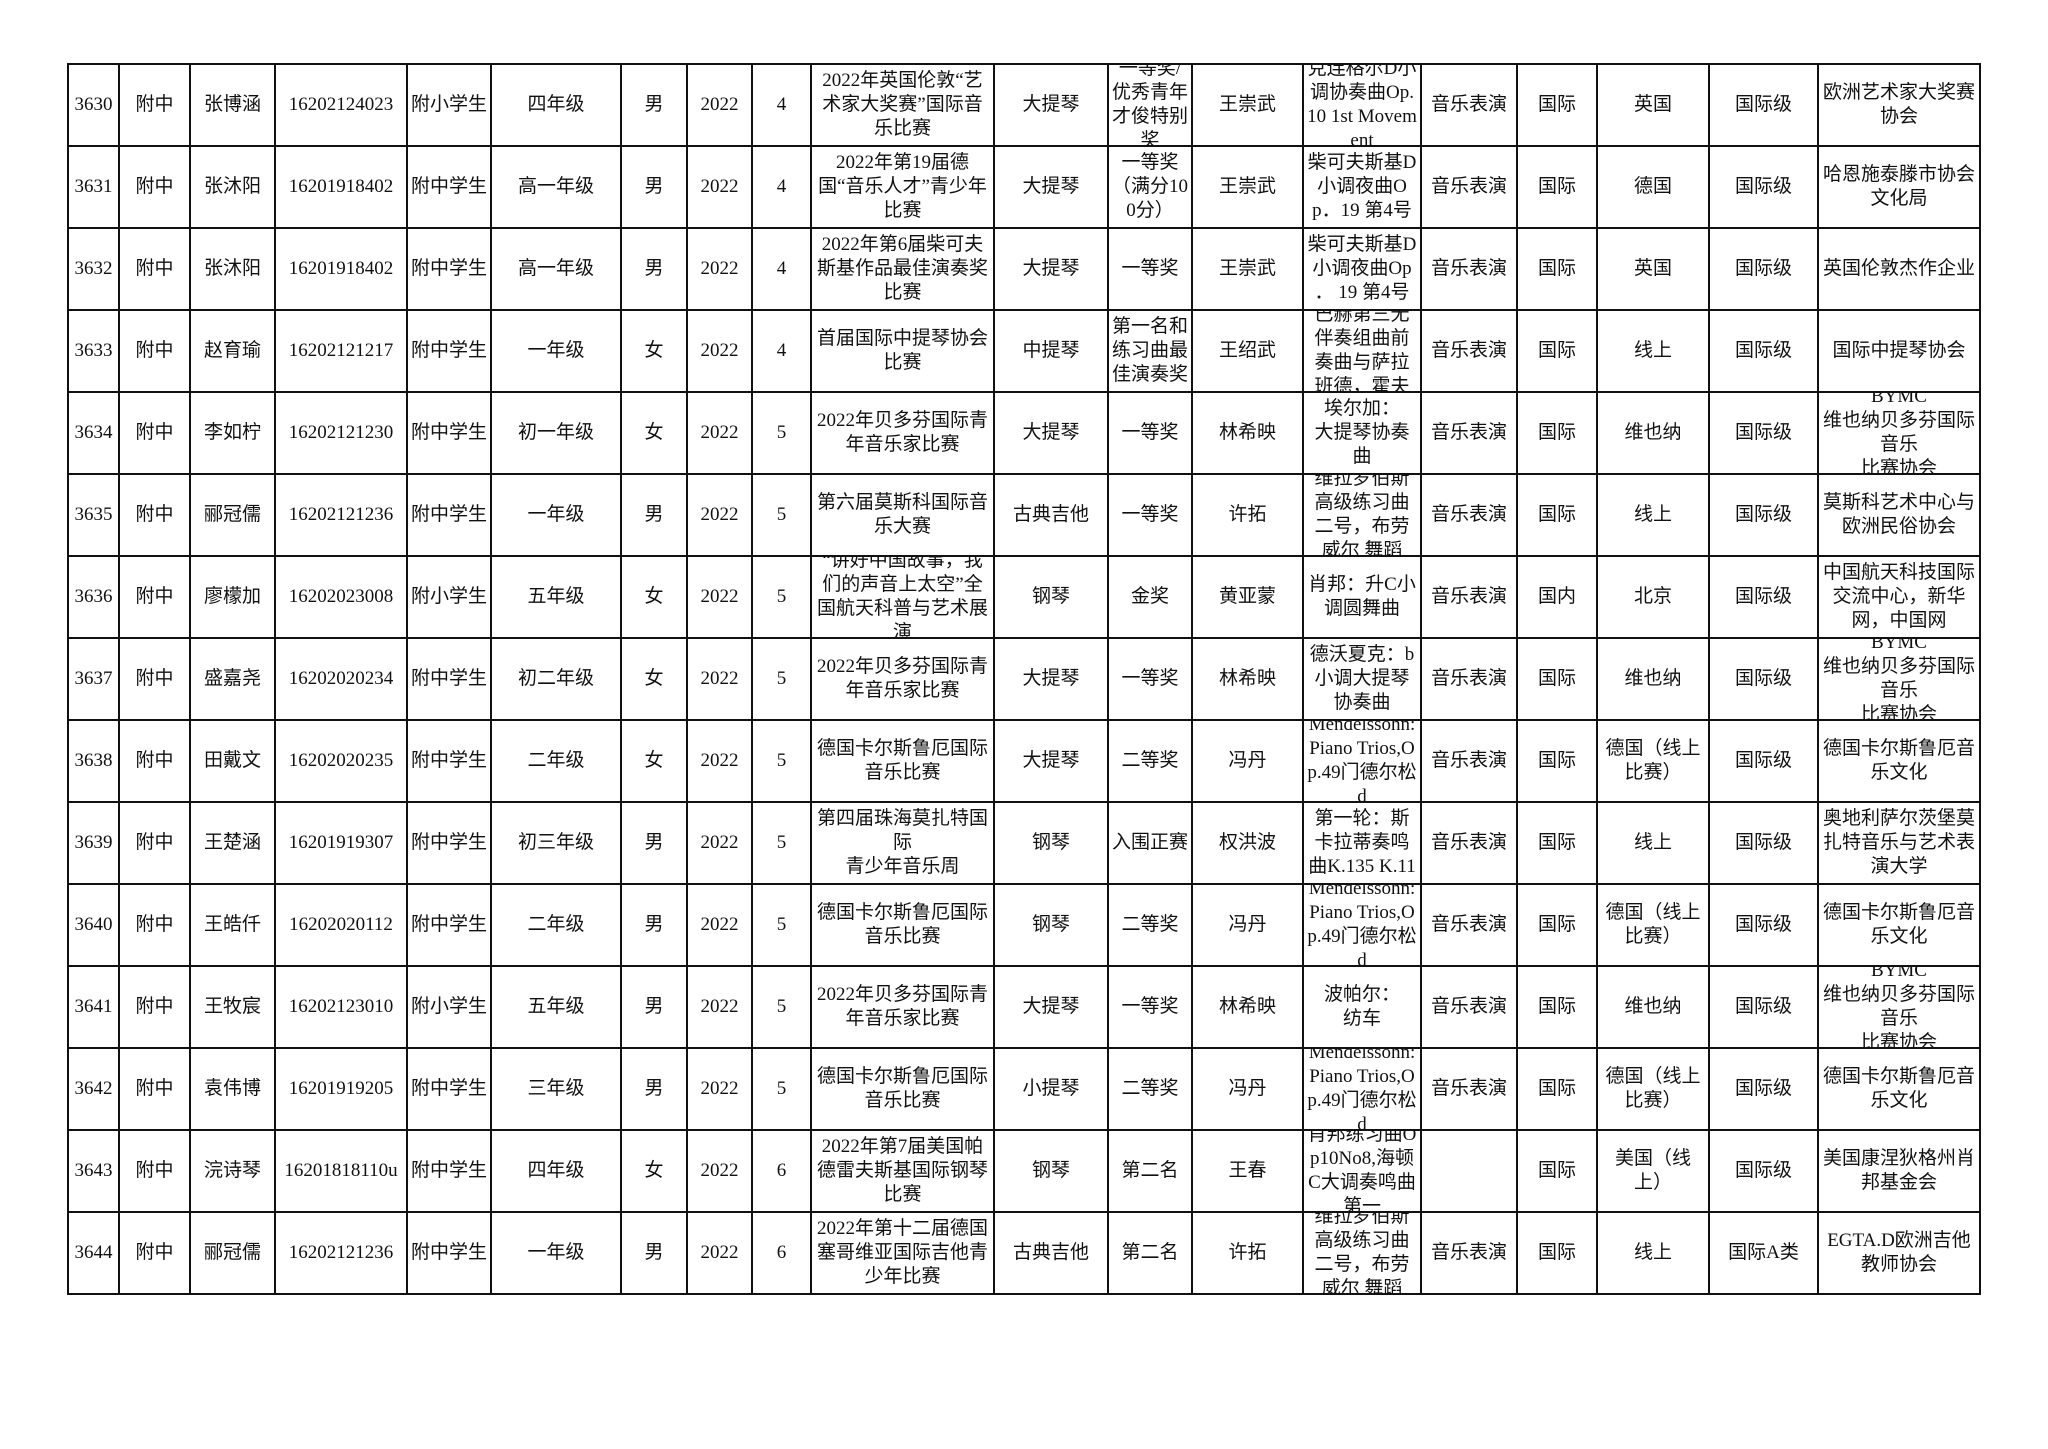 The image size is (2048, 1449). I want to click on instrument-text: 大提琴, so click(1051, 1006).